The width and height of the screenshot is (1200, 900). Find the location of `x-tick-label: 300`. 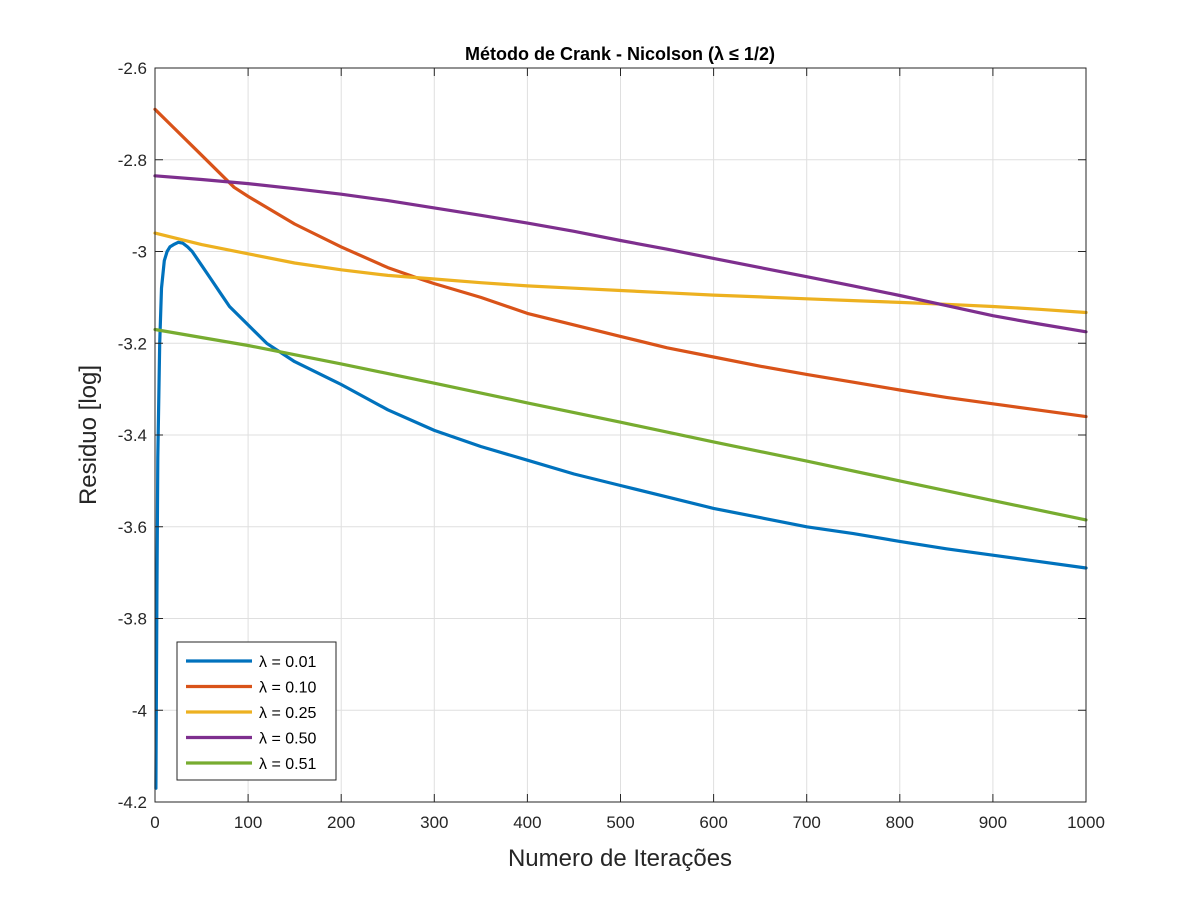

x-tick-label: 300 is located at coordinates (434, 822).